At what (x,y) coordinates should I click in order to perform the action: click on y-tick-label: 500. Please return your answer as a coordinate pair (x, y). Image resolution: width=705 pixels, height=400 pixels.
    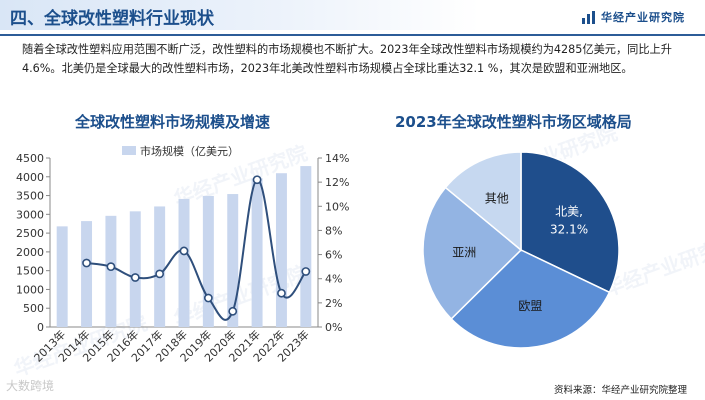
    Looking at the image, I should click on (33, 308).